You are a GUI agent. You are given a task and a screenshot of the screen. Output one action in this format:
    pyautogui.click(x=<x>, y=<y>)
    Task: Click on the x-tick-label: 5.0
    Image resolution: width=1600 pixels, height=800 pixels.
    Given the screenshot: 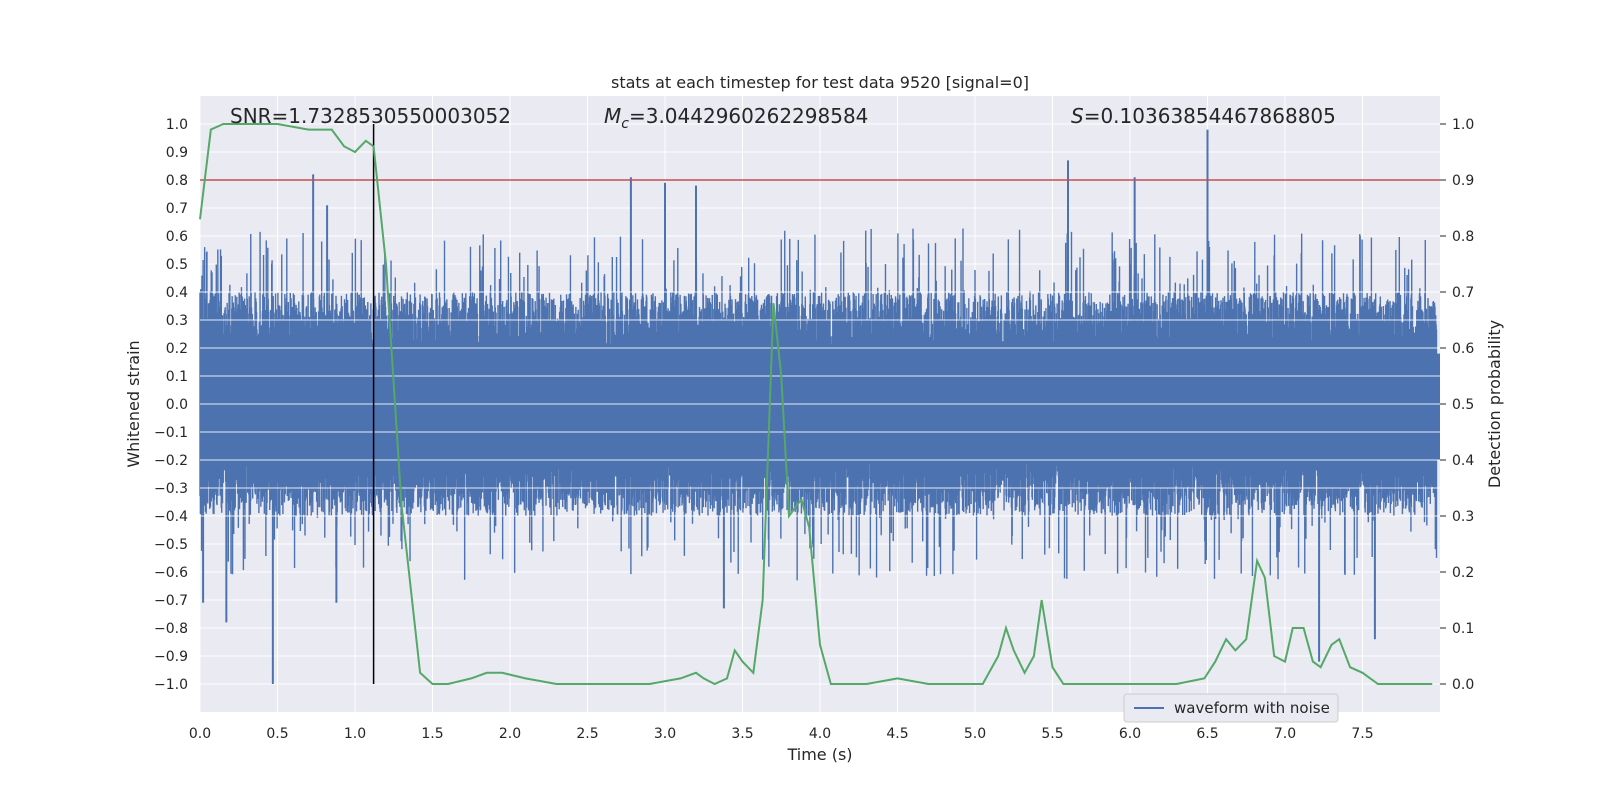 What is the action you would take?
    pyautogui.click(x=975, y=734)
    